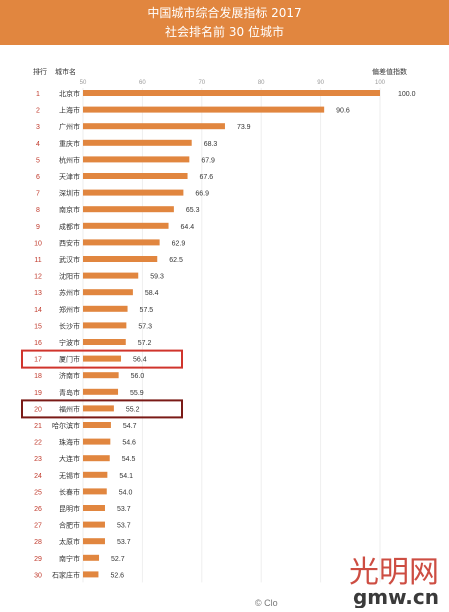  What do you see at coordinates (69, 475) in the screenshot?
I see `city-label: 无锡市` at bounding box center [69, 475].